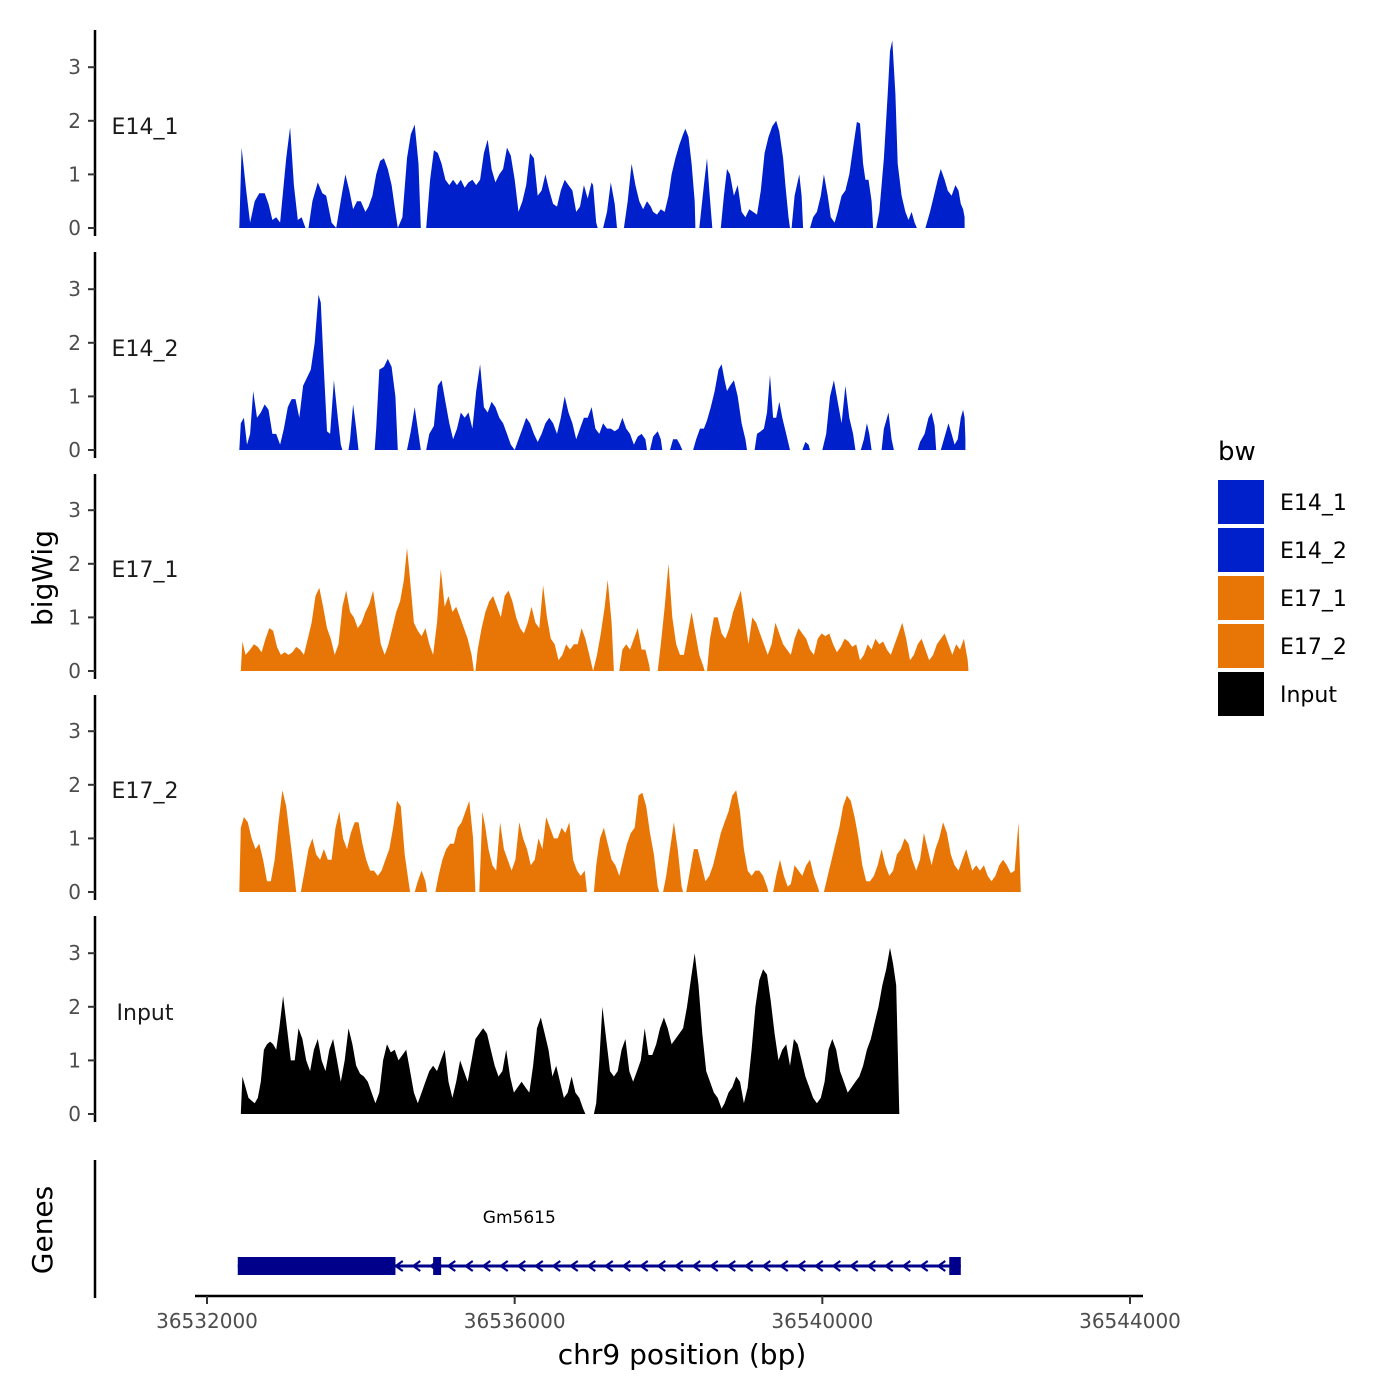  What do you see at coordinates (42, 1230) in the screenshot?
I see `genes-axis-title: Genes` at bounding box center [42, 1230].